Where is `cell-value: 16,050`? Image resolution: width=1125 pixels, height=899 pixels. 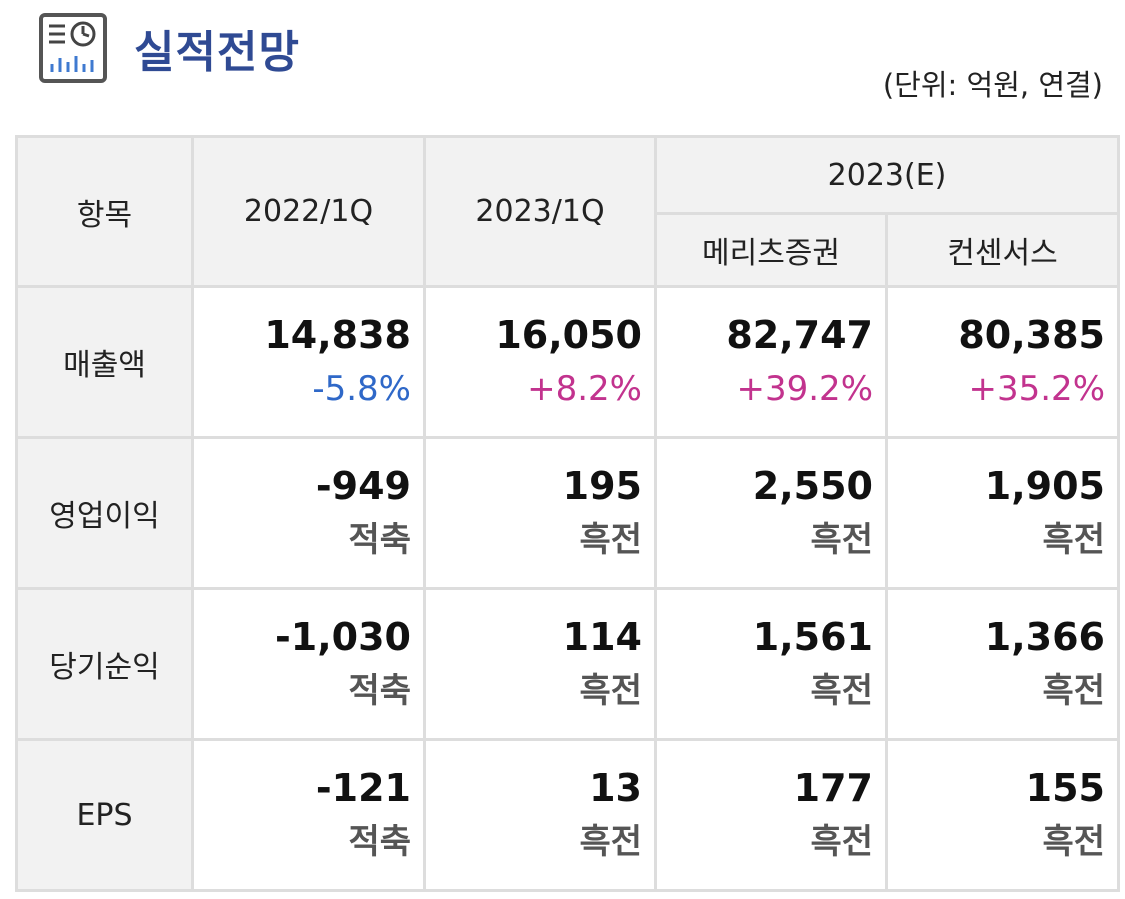 cell-value: 16,050 is located at coordinates (568, 335).